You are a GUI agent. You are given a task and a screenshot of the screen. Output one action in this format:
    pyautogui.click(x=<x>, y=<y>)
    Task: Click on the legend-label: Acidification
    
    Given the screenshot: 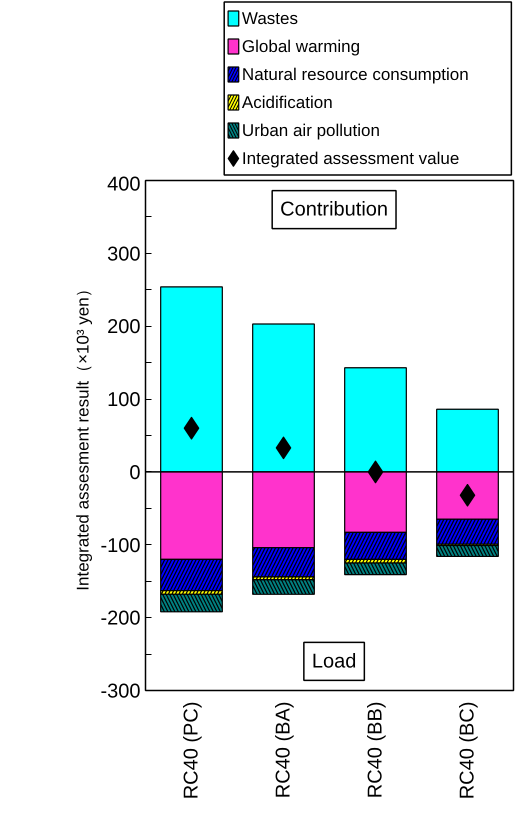 What is the action you would take?
    pyautogui.click(x=287, y=102)
    